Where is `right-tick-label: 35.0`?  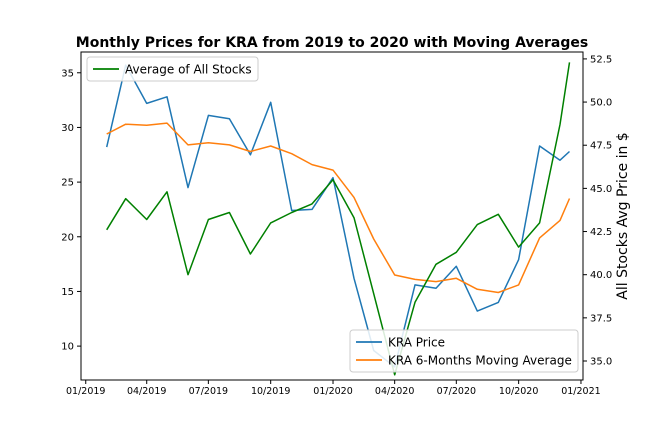
right-tick-label: 35.0 is located at coordinates (601, 362).